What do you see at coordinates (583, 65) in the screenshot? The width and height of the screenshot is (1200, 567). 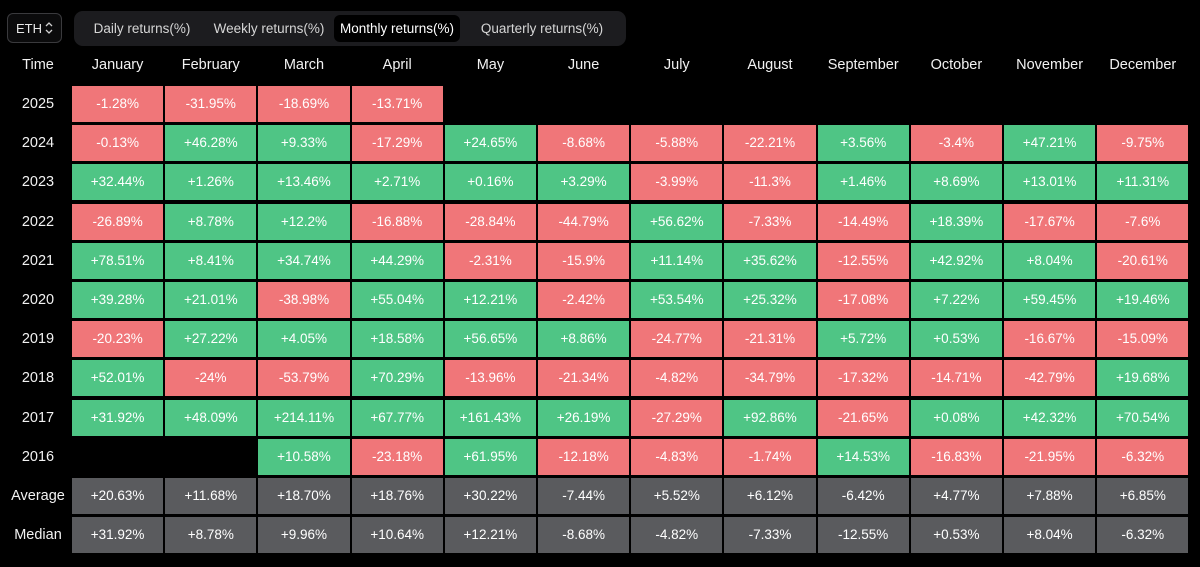 I see `month-header-june: June` at bounding box center [583, 65].